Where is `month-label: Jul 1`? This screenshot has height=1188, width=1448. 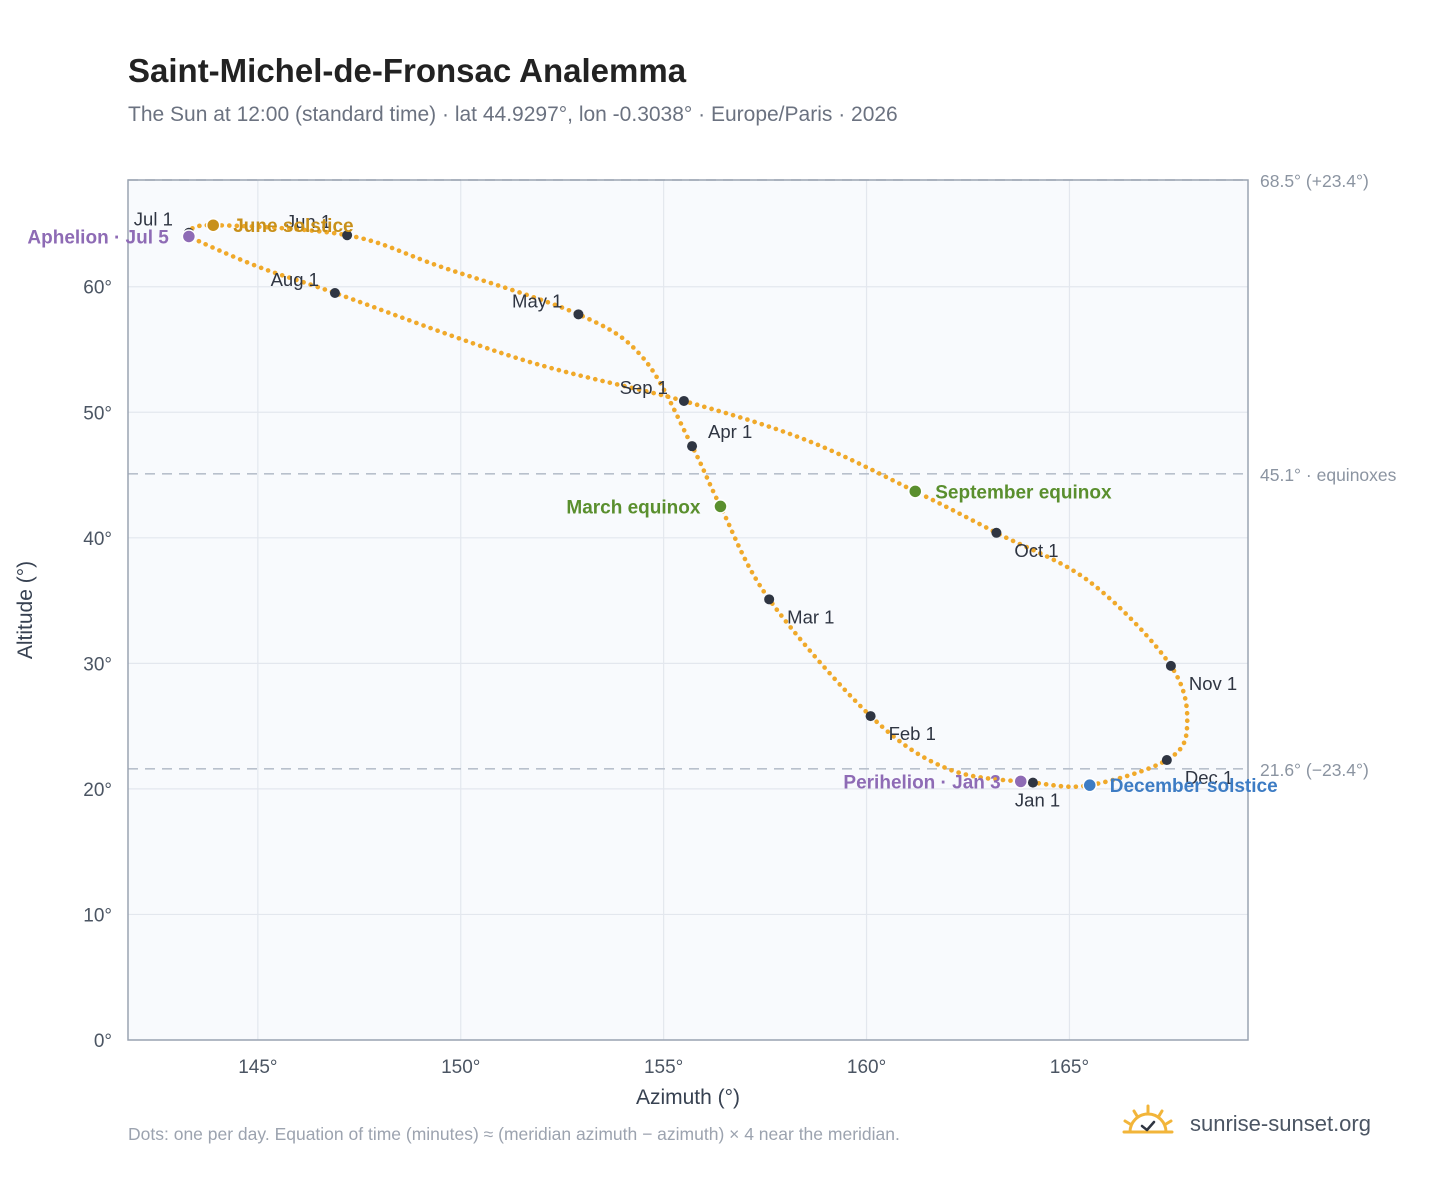 month-label: Jul 1 is located at coordinates (153, 219).